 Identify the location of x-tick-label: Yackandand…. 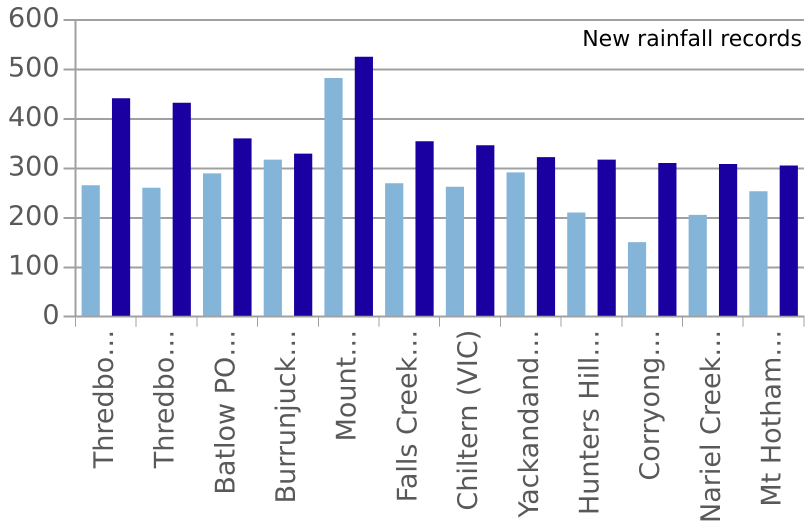
(529, 424).